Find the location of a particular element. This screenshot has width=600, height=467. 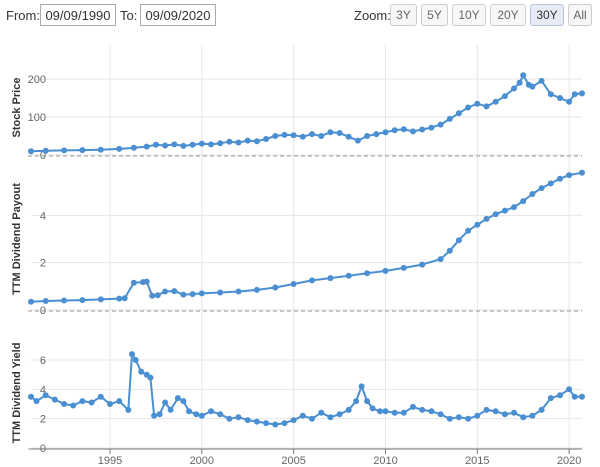

zoom-20y-button: 20Y is located at coordinates (508, 15).